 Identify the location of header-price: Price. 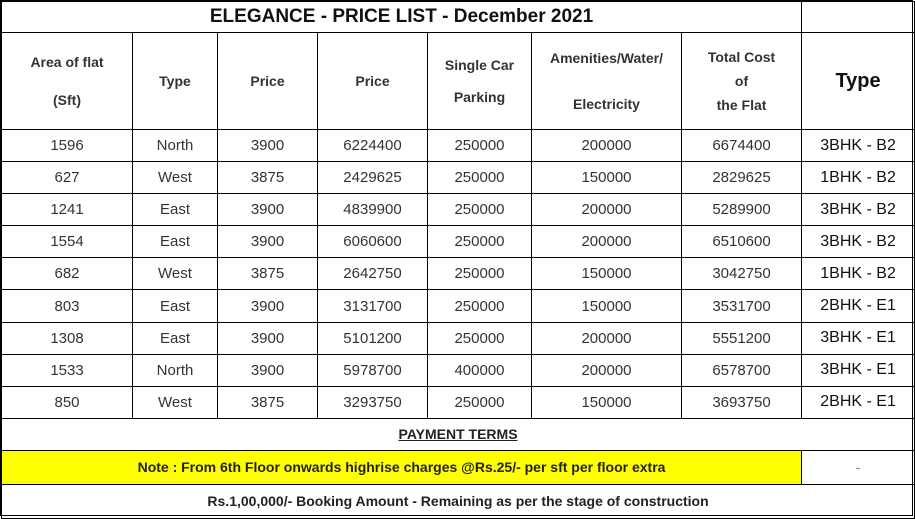
(372, 81).